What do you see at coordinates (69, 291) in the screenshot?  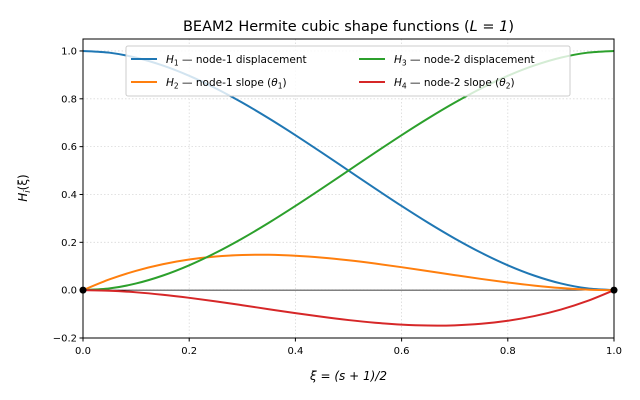 I see `y-tick-label: 0.0` at bounding box center [69, 291].